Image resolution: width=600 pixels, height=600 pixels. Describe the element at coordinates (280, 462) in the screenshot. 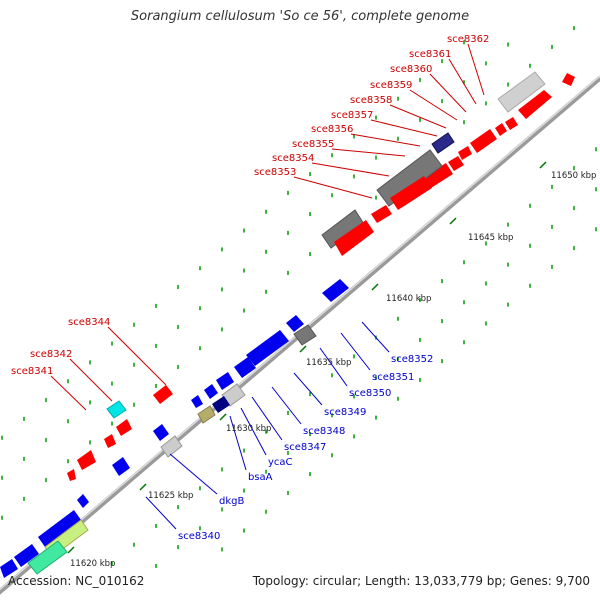

I see `gene-label: ycaC` at that location.